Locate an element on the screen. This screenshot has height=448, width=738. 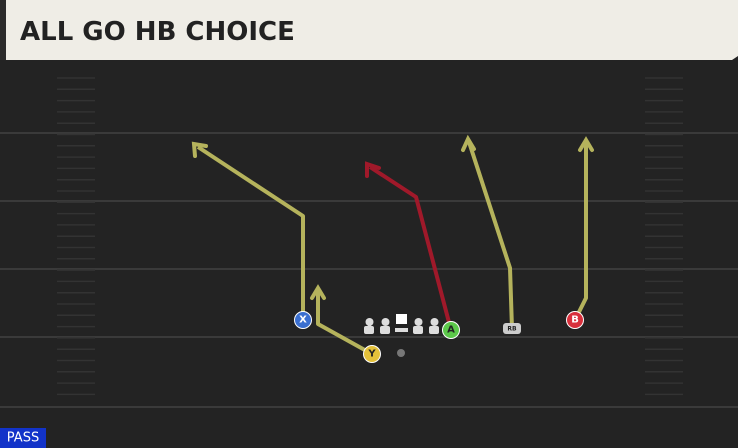
player-y is located at coordinates (372, 354).